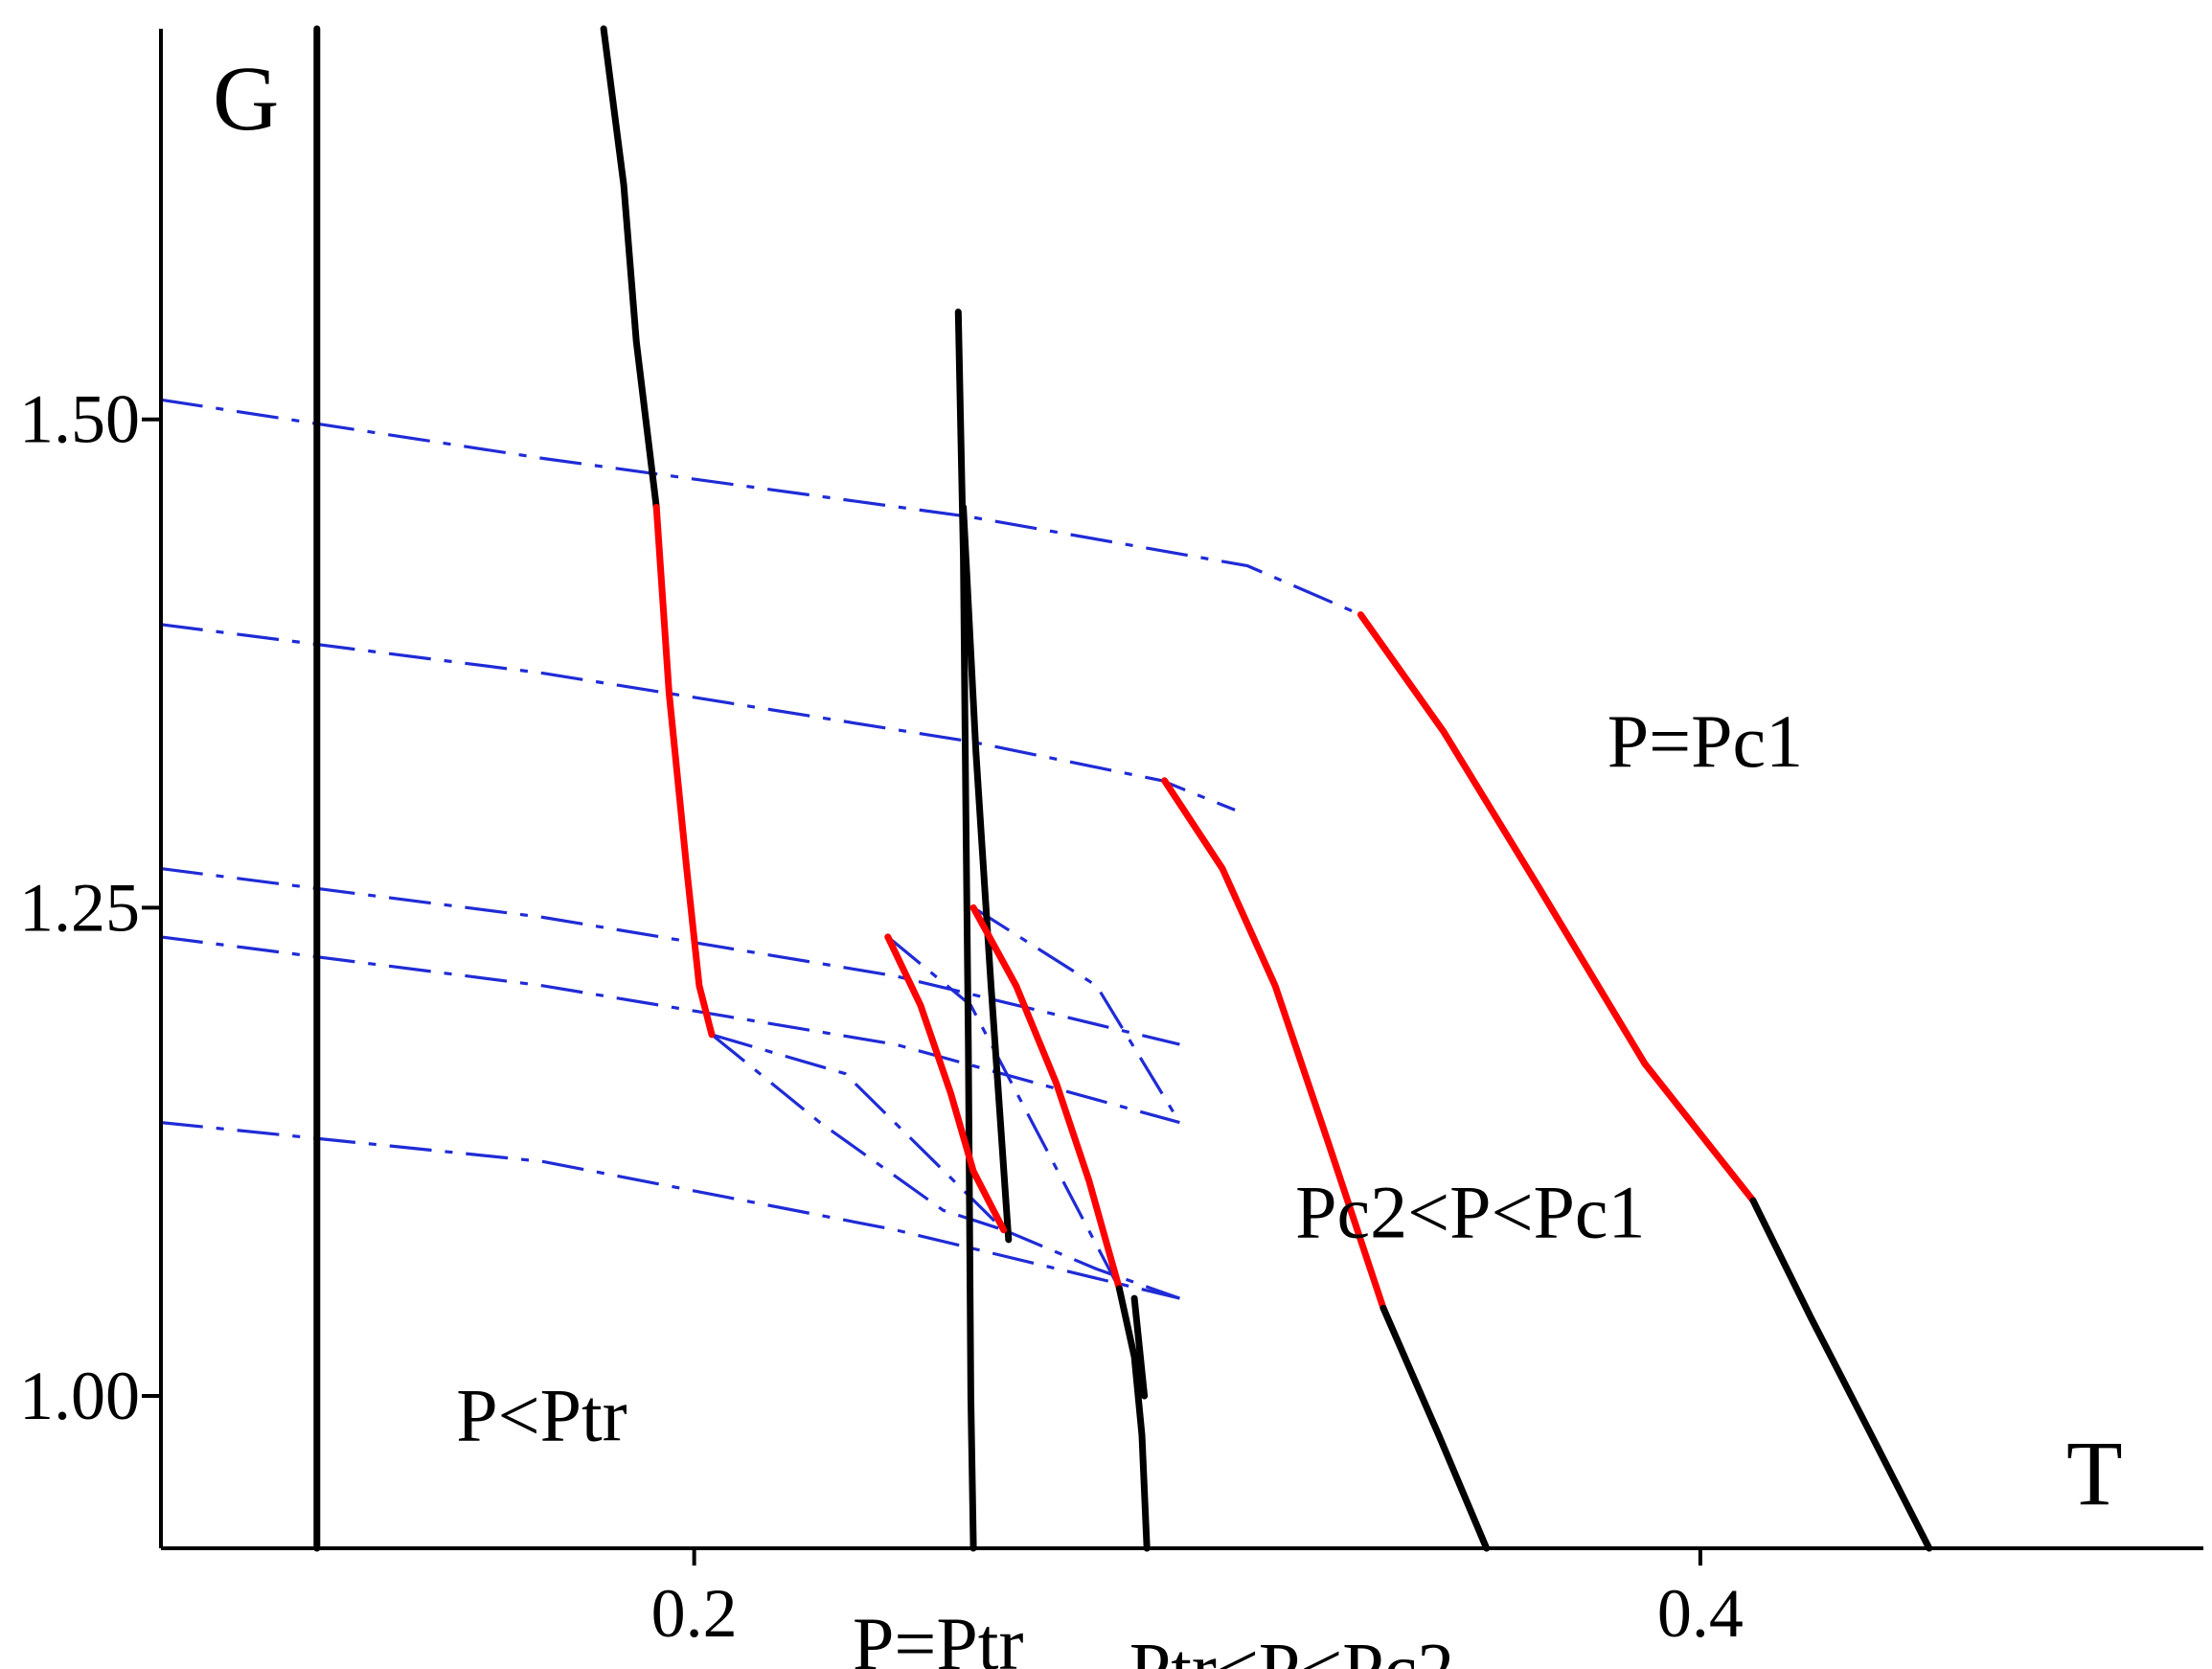 The height and width of the screenshot is (1669, 2212). I want to click on region-label: Ptr<P<Pc2, so click(1291, 1648).